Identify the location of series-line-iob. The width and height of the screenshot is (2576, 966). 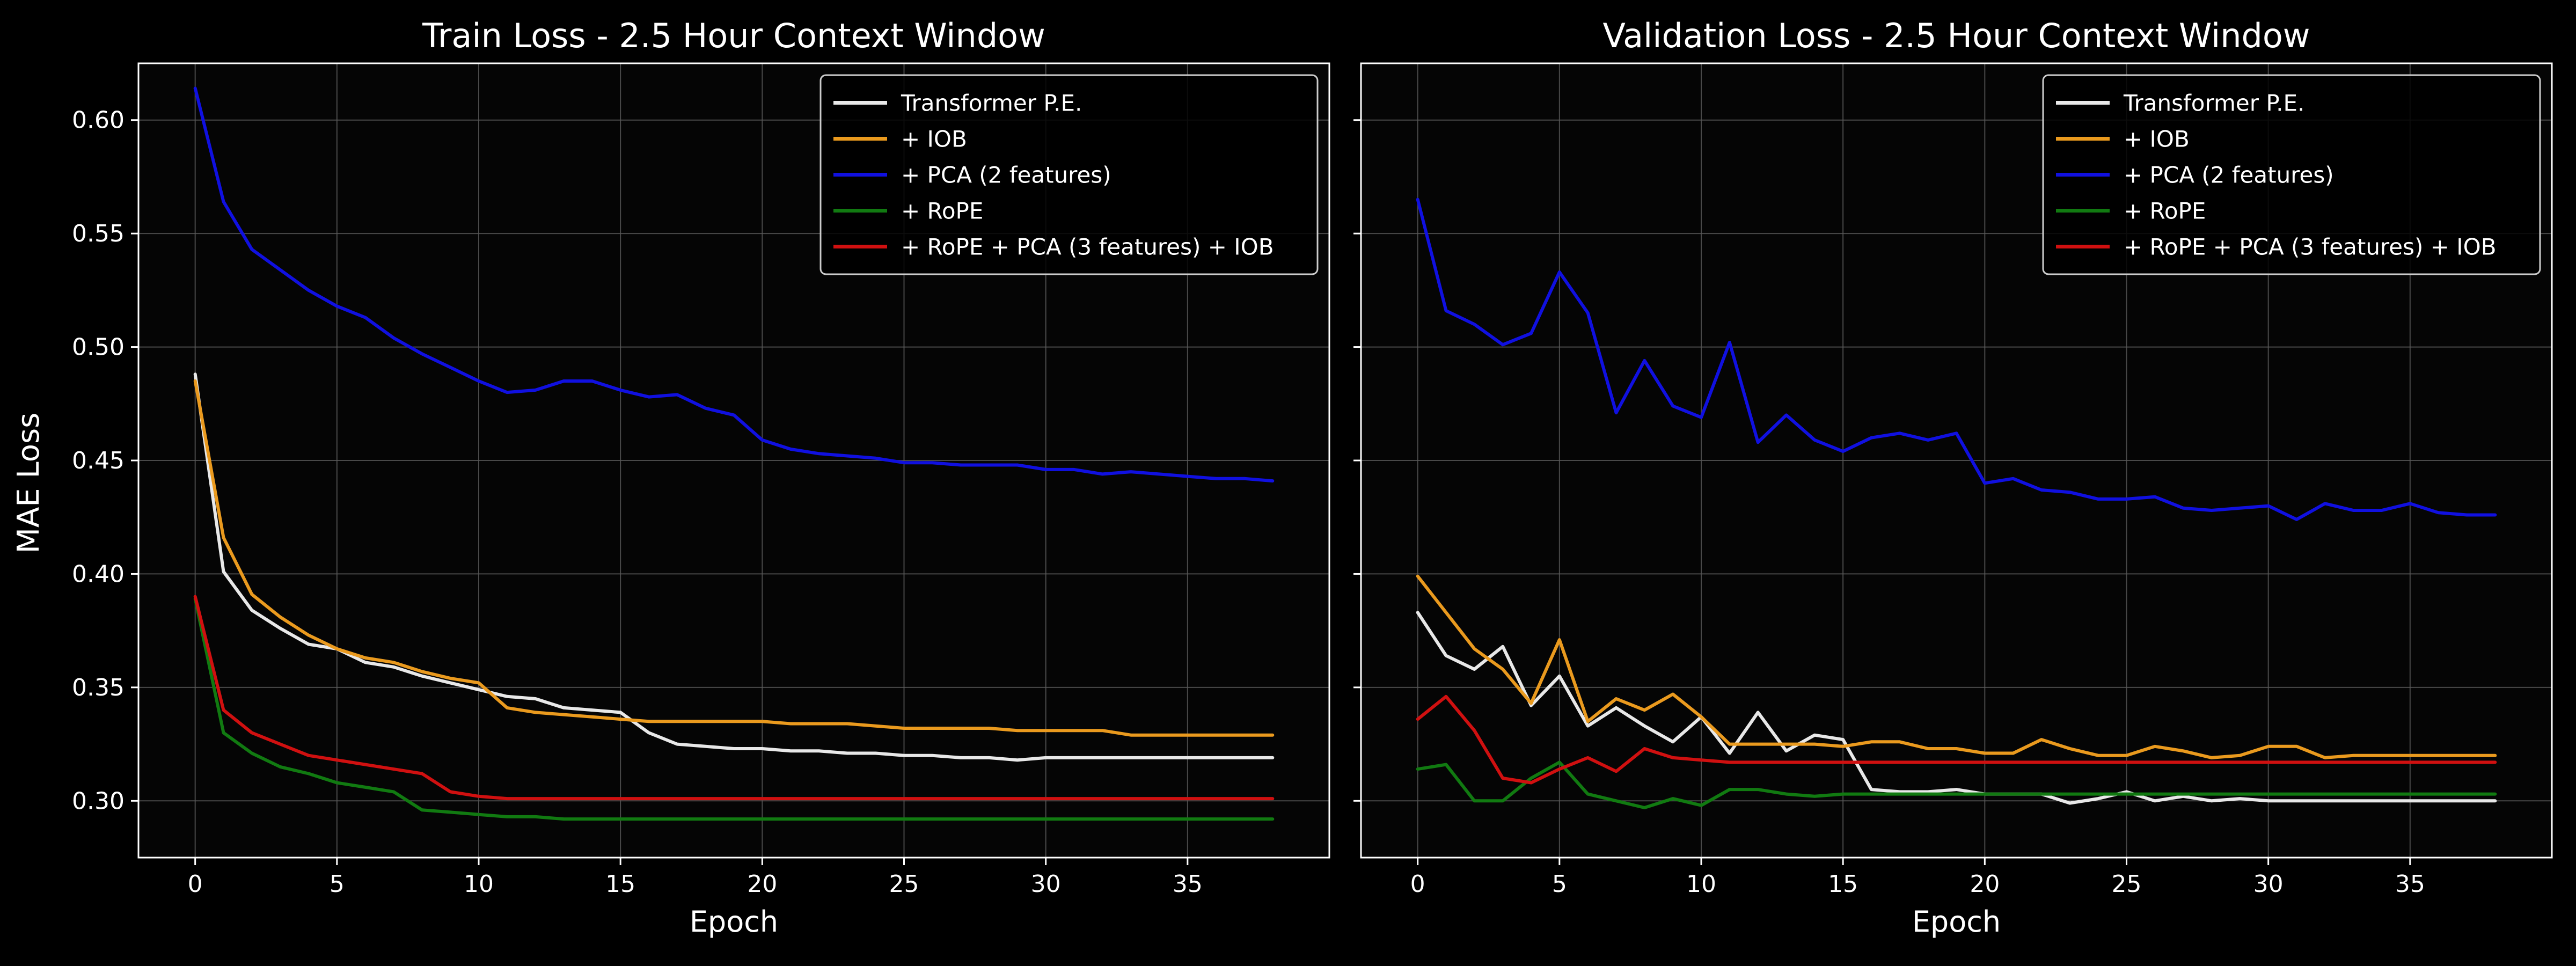
(1956, 666).